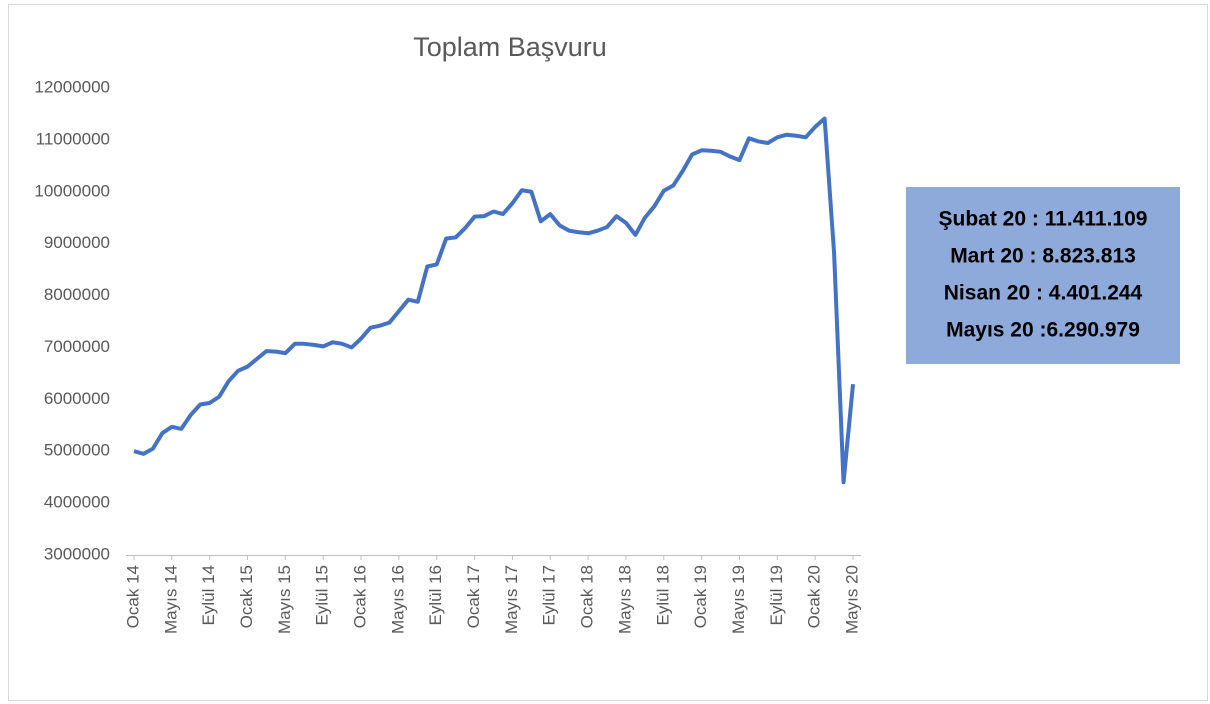 The image size is (1210, 704). Describe the element at coordinates (77, 242) in the screenshot. I see `y-tick-label: 9000000` at that location.